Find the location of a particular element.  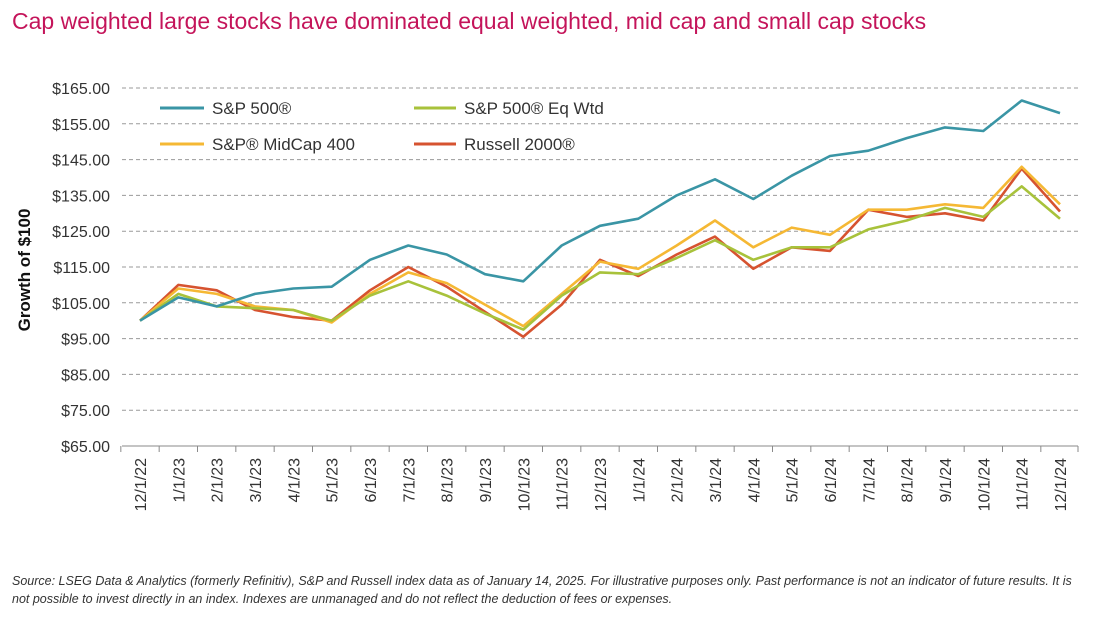

x-tick-label: 8/1/24 is located at coordinates (908, 480).